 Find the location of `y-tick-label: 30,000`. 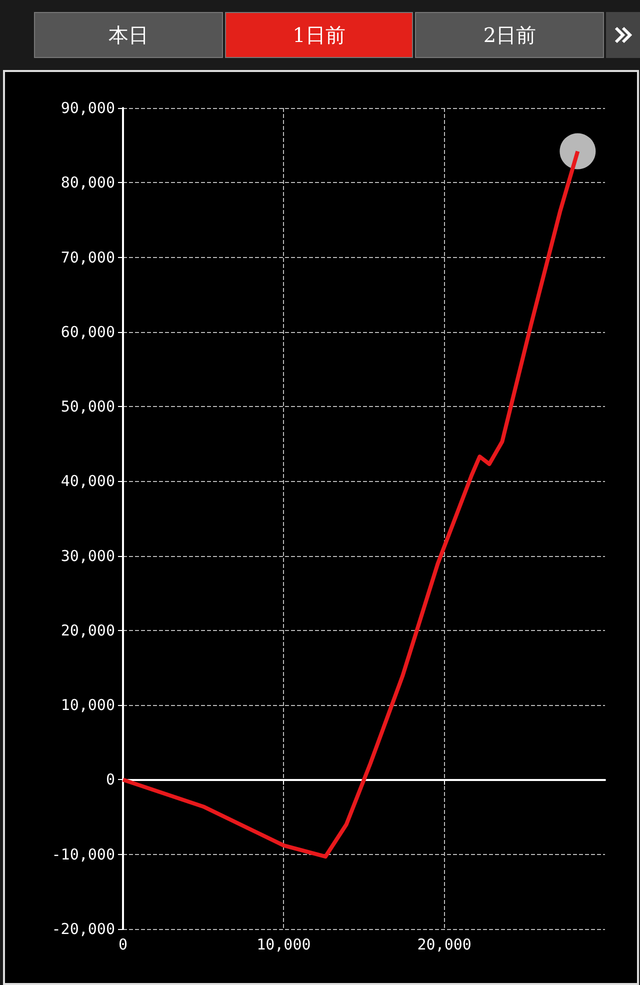

y-tick-label: 30,000 is located at coordinates (87, 555).